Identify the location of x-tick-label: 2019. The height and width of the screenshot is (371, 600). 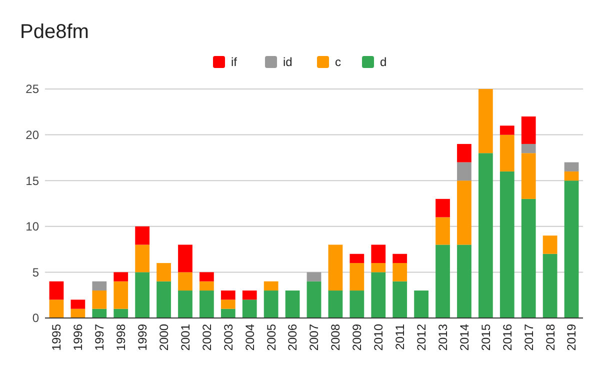
(571, 337).